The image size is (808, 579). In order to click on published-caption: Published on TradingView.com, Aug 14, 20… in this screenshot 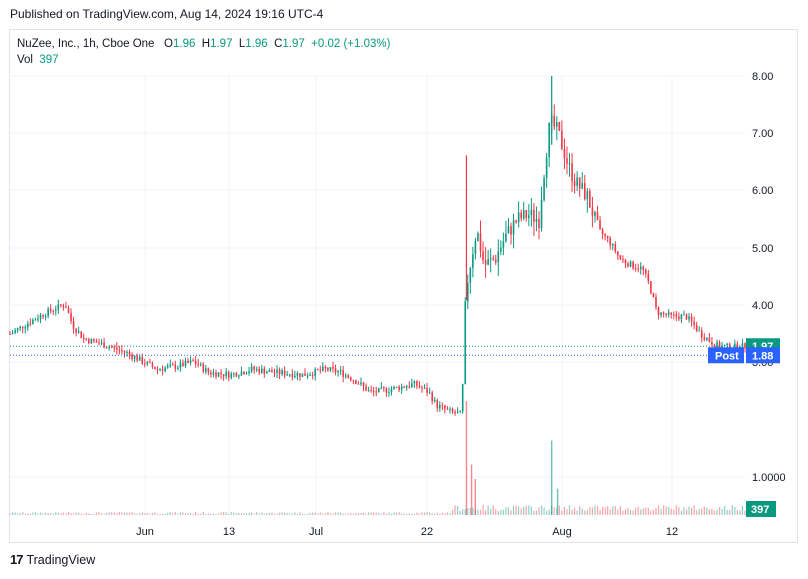, I will do `click(167, 14)`.